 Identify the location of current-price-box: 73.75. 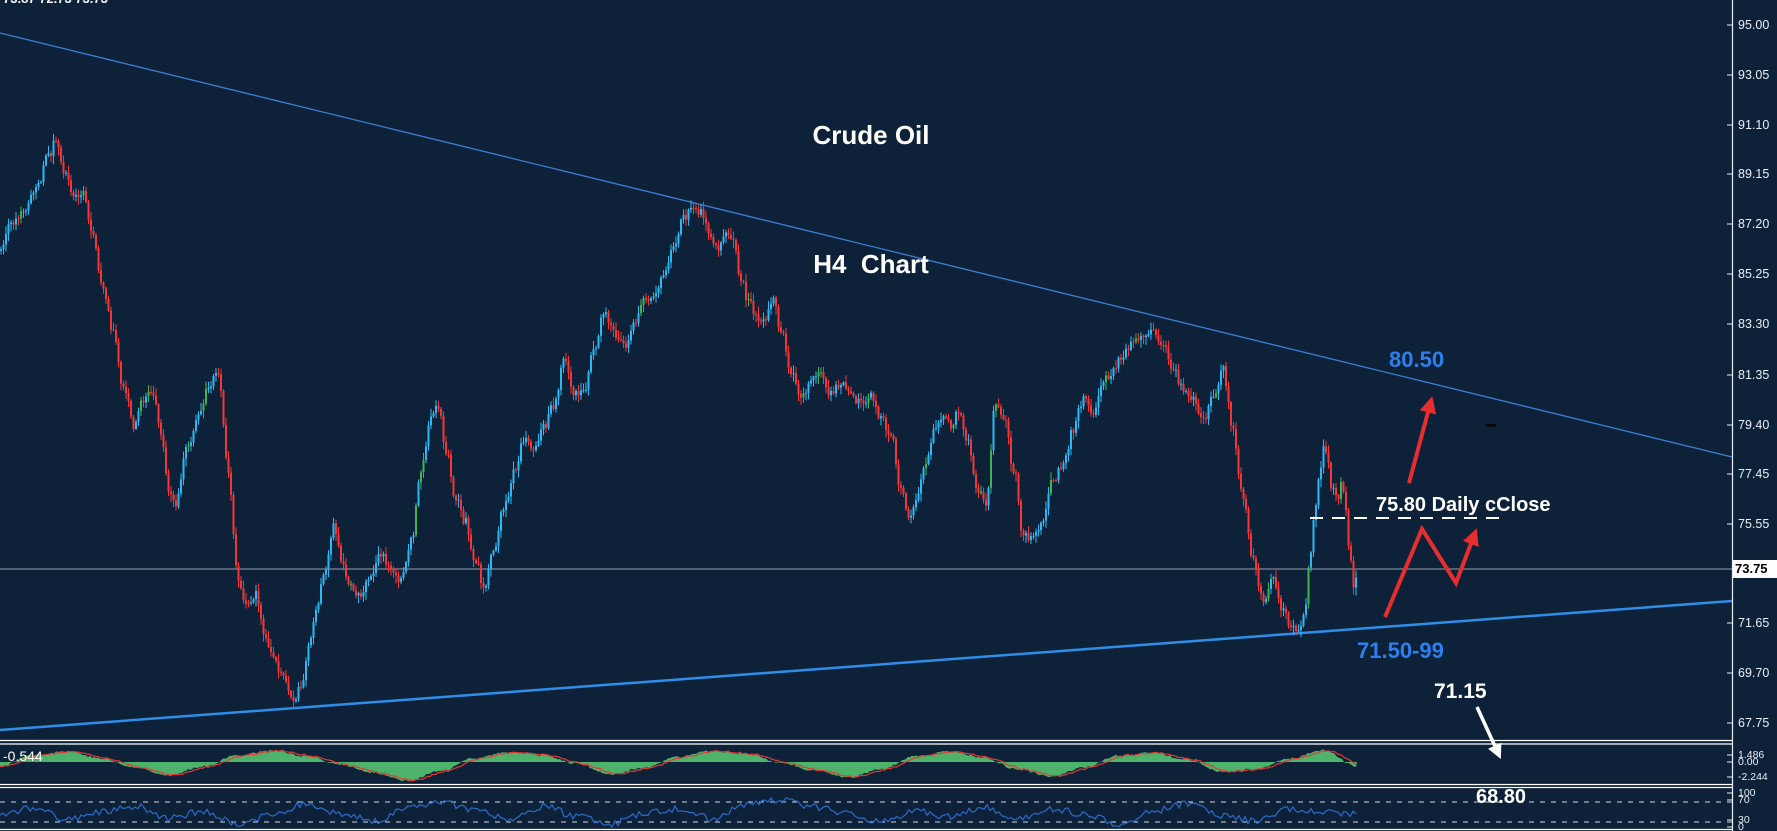
(1755, 569).